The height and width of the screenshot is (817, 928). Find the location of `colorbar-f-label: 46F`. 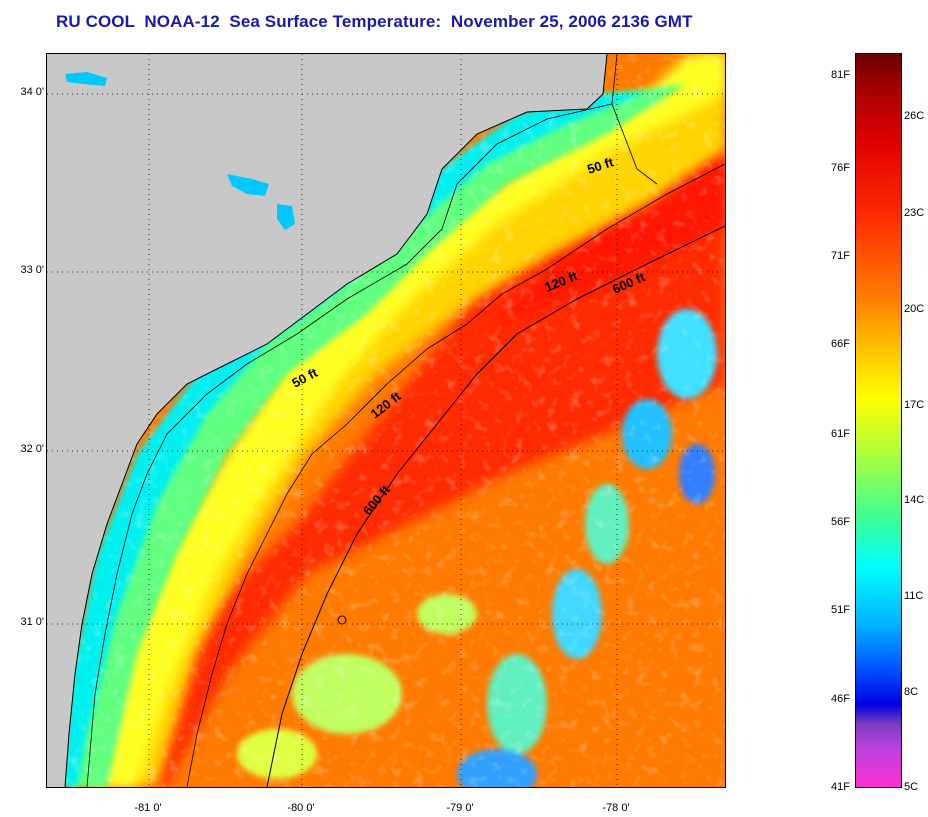

colorbar-f-label: 46F is located at coordinates (840, 699).